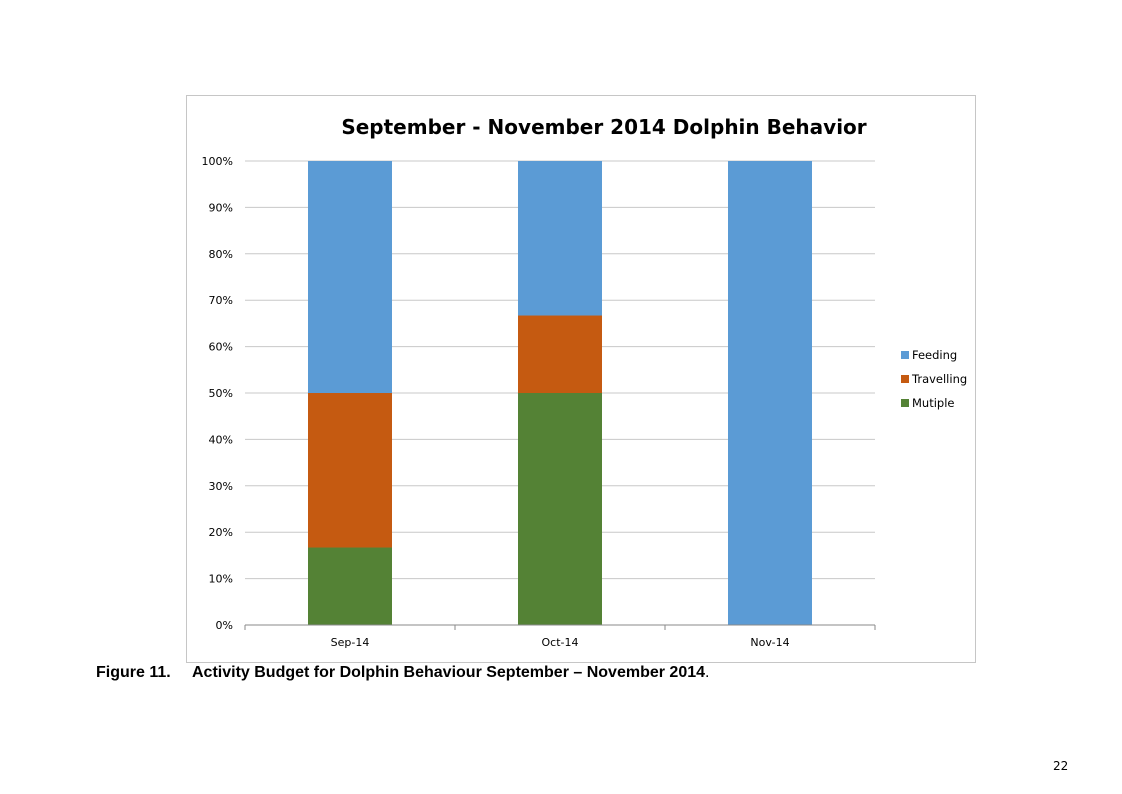  Describe the element at coordinates (221, 579) in the screenshot. I see `y-tick-label: 10%` at that location.